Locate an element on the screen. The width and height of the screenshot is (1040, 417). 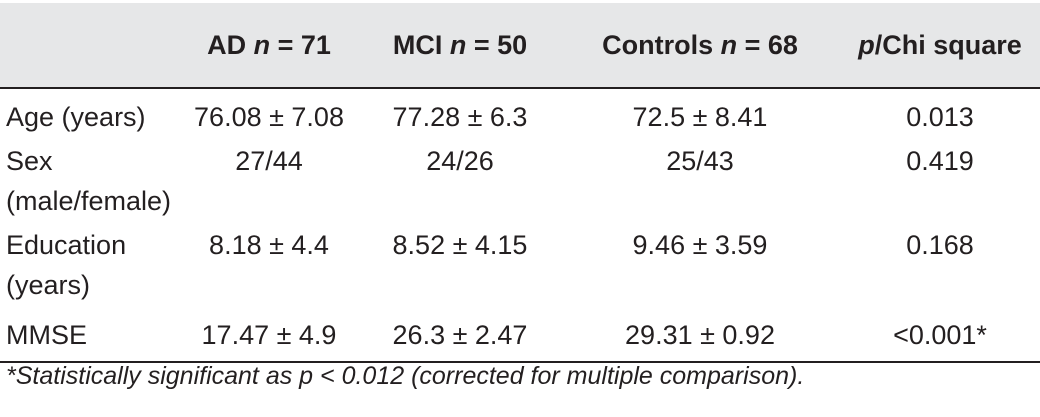
row-label-sex: Sex (male/female) is located at coordinates (89, 181).